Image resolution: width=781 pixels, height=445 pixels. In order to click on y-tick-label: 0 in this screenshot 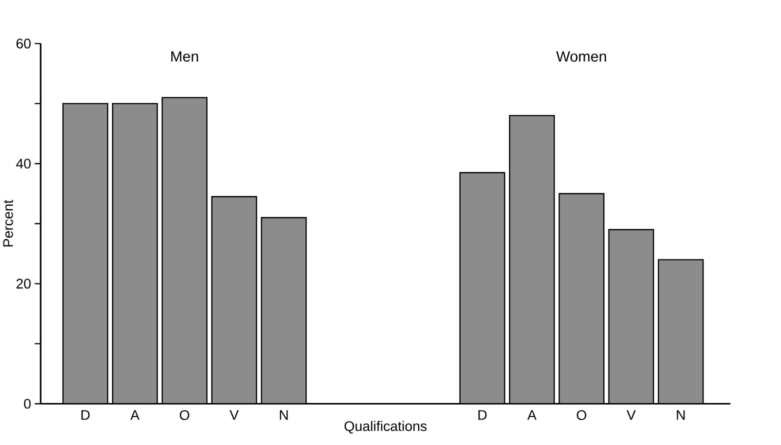, I will do `click(27, 403)`.